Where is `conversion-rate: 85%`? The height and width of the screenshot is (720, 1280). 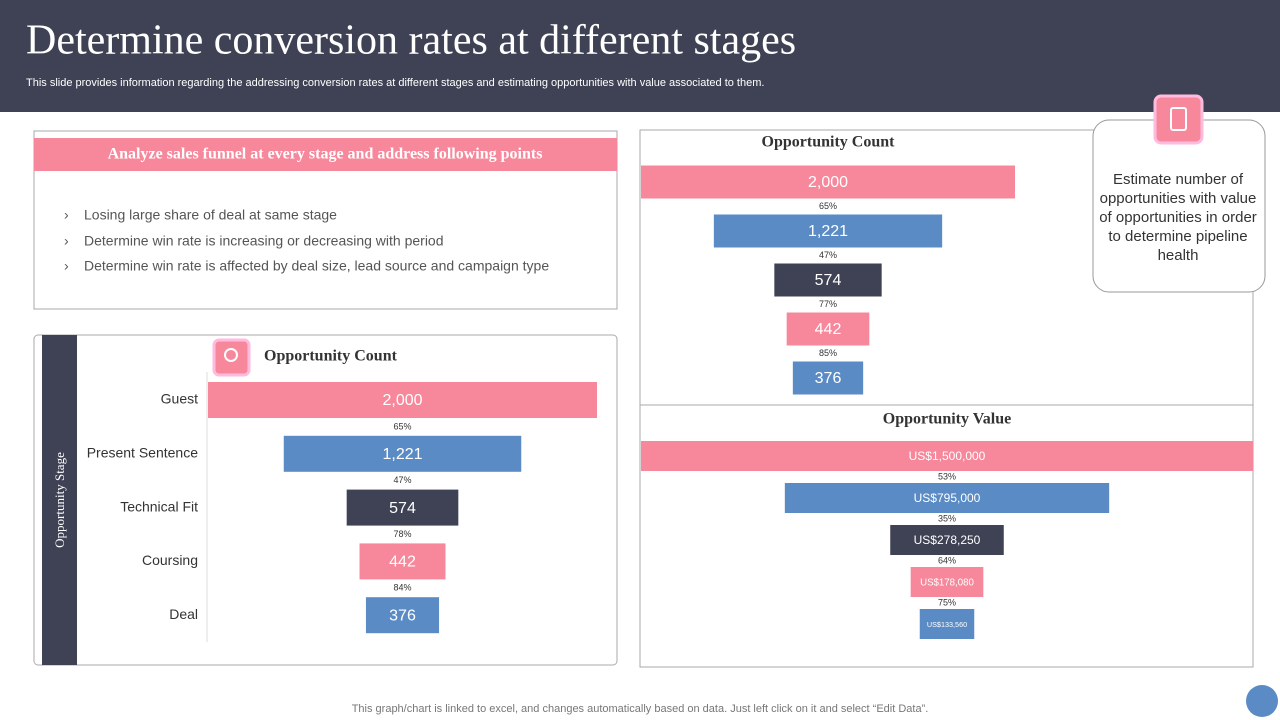
conversion-rate: 85% is located at coordinates (828, 353).